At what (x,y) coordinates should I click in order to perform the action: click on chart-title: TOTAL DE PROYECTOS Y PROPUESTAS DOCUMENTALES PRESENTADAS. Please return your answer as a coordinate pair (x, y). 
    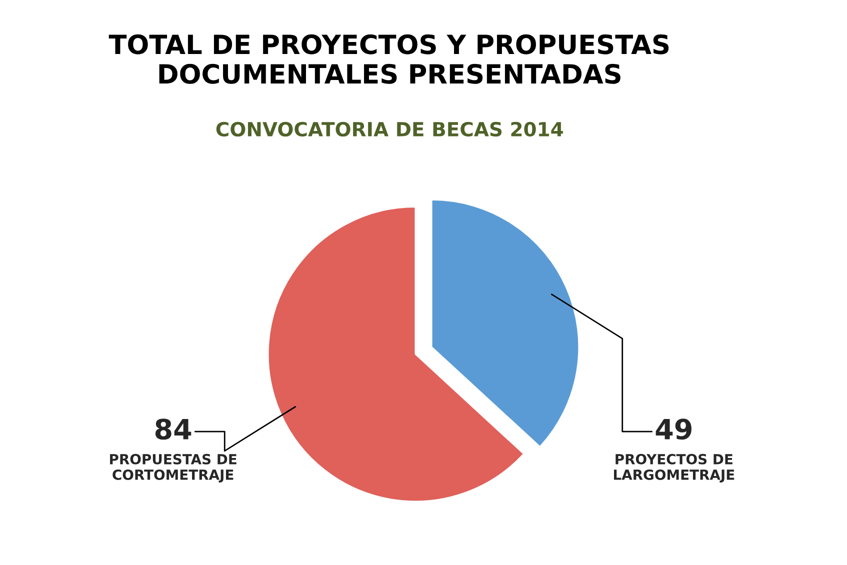
    Looking at the image, I should click on (388, 59).